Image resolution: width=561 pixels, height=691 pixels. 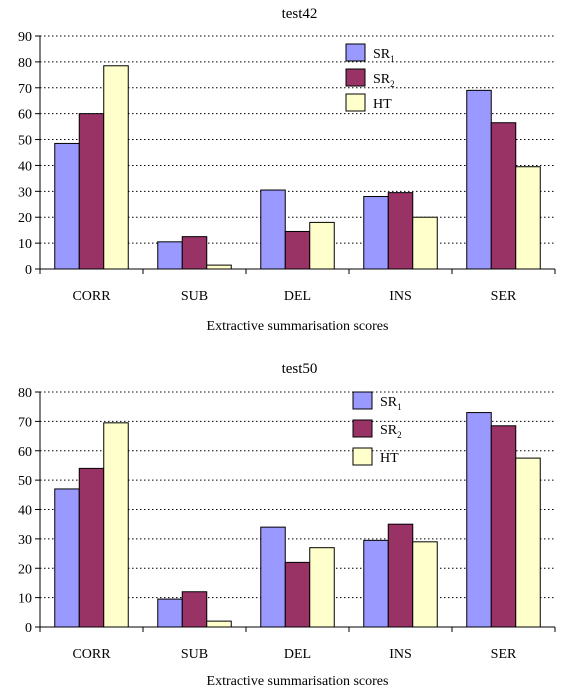 What do you see at coordinates (25, 37) in the screenshot?
I see `y-tick-label: 90` at bounding box center [25, 37].